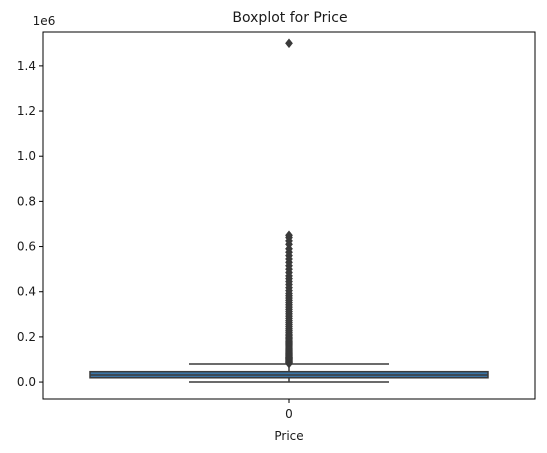 This screenshot has width=547, height=453. Describe the element at coordinates (26, 382) in the screenshot. I see `y-tick-label: 0.0` at that location.